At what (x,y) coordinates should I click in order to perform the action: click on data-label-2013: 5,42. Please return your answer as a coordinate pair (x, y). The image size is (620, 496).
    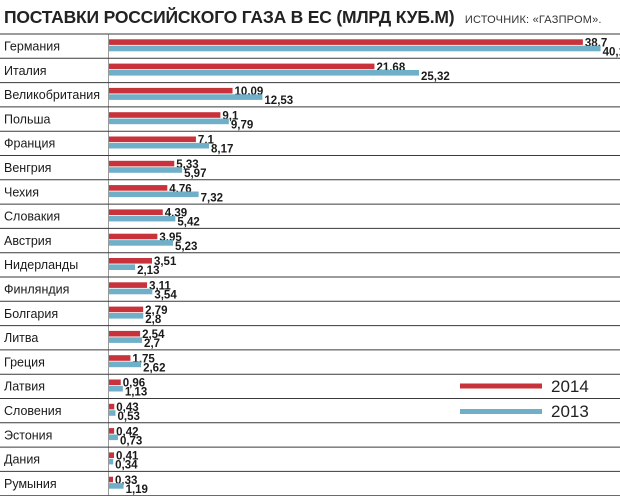
    Looking at the image, I should click on (188, 223).